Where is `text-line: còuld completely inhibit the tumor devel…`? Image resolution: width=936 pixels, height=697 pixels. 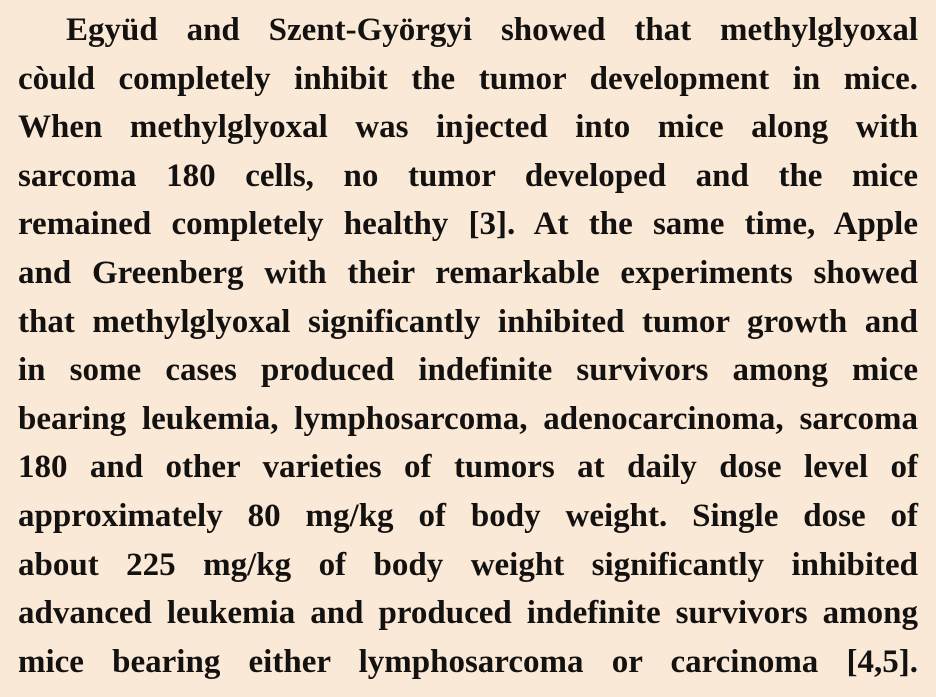
text-line: còuld completely inhibit the tumor devel… is located at coordinates (468, 78).